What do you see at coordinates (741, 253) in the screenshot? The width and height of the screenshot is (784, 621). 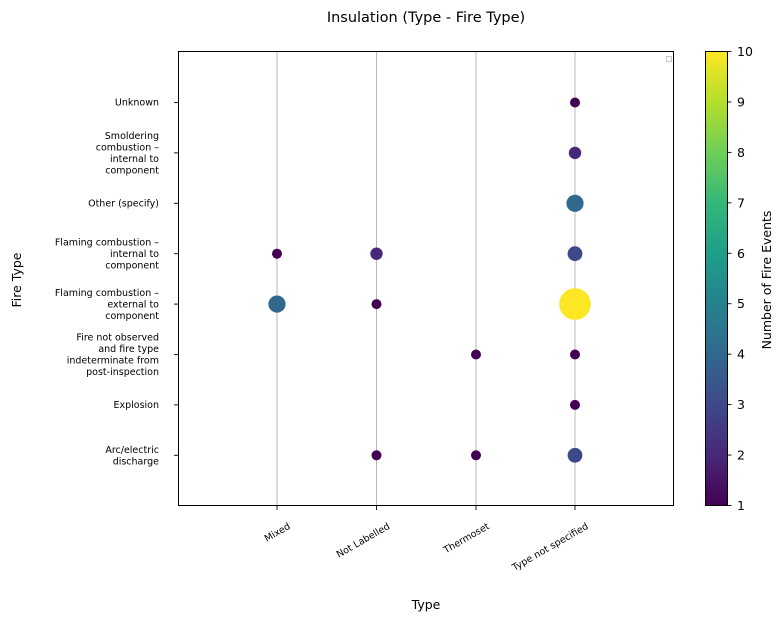 I see `colorbar-tick-label: 6` at bounding box center [741, 253].